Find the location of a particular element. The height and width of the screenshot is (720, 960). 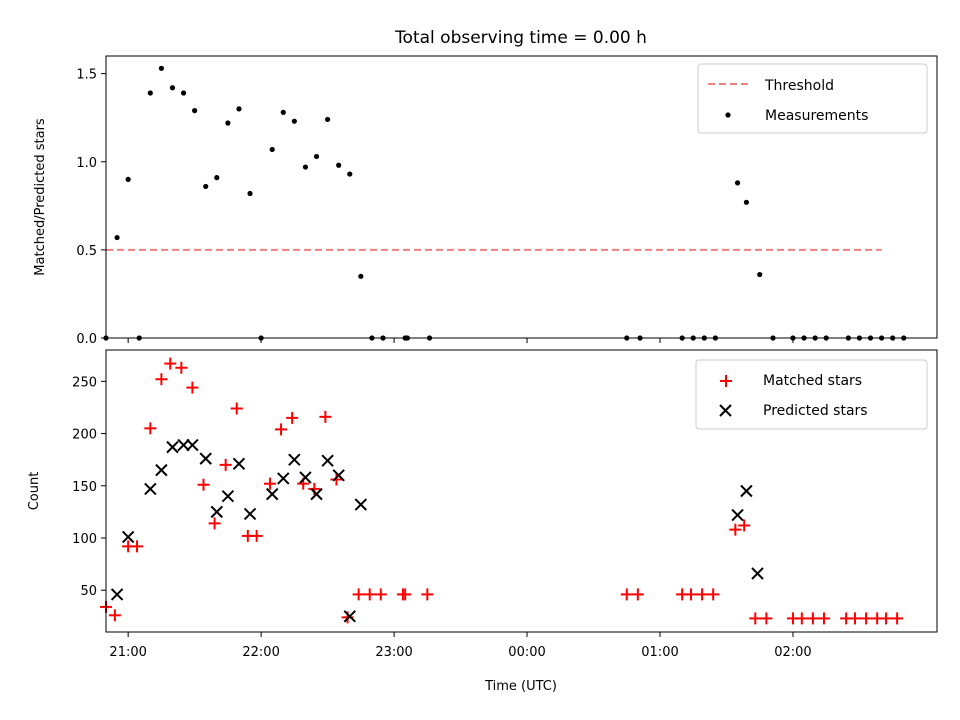

x-tick-label: 23:00 is located at coordinates (393, 652).